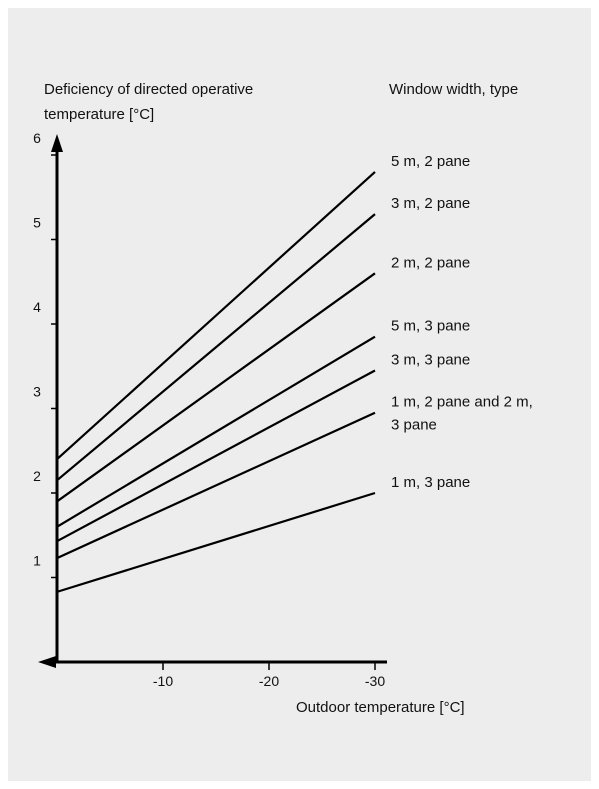  Describe the element at coordinates (462, 402) in the screenshot. I see `series-label: 1 m, 2 pane and 2 m,` at that location.